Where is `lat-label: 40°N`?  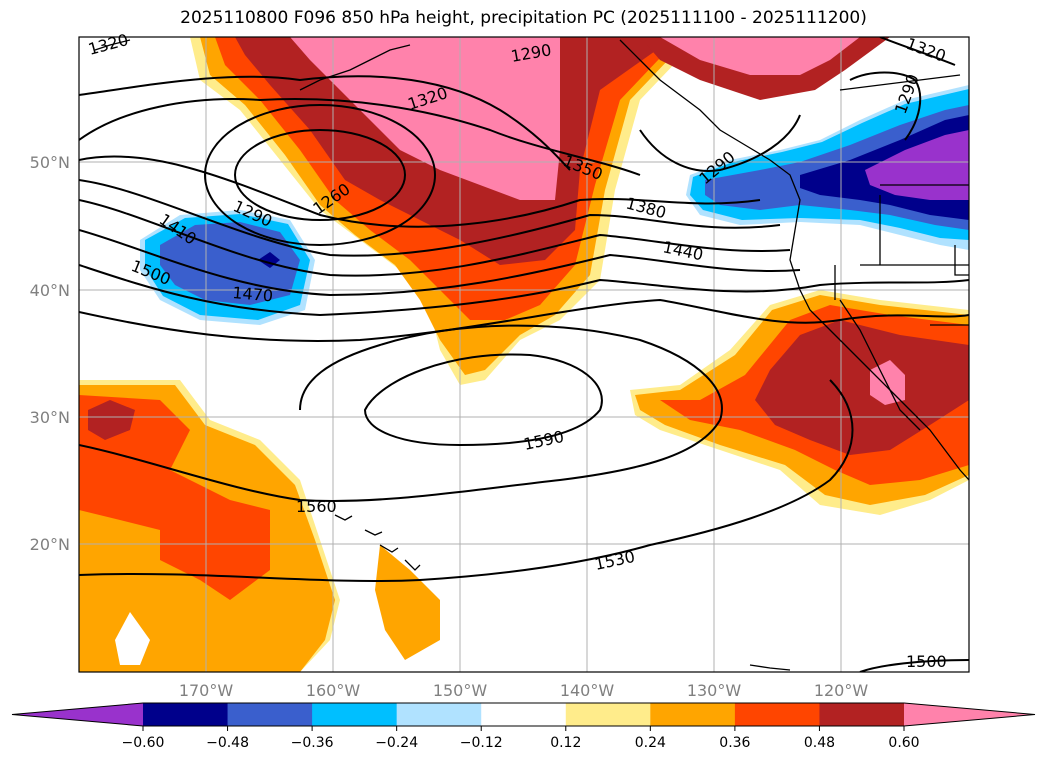
lat-label: 40°N is located at coordinates (50, 290).